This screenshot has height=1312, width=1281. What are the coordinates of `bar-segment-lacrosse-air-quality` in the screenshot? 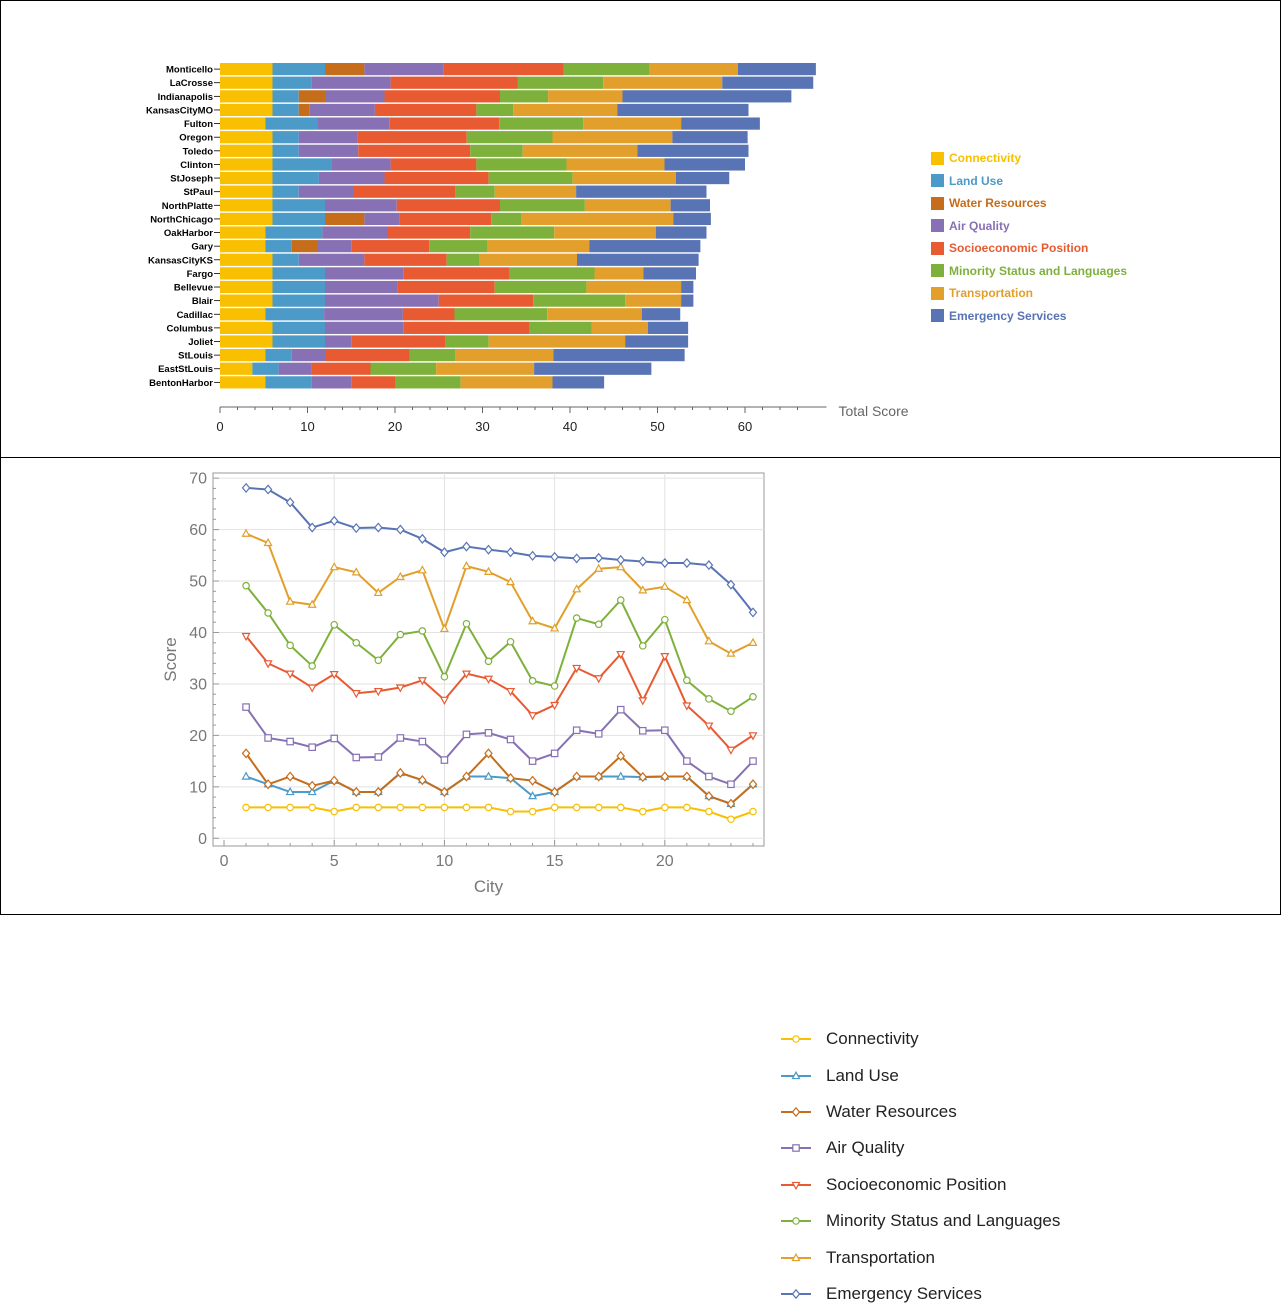 It's located at (351, 82).